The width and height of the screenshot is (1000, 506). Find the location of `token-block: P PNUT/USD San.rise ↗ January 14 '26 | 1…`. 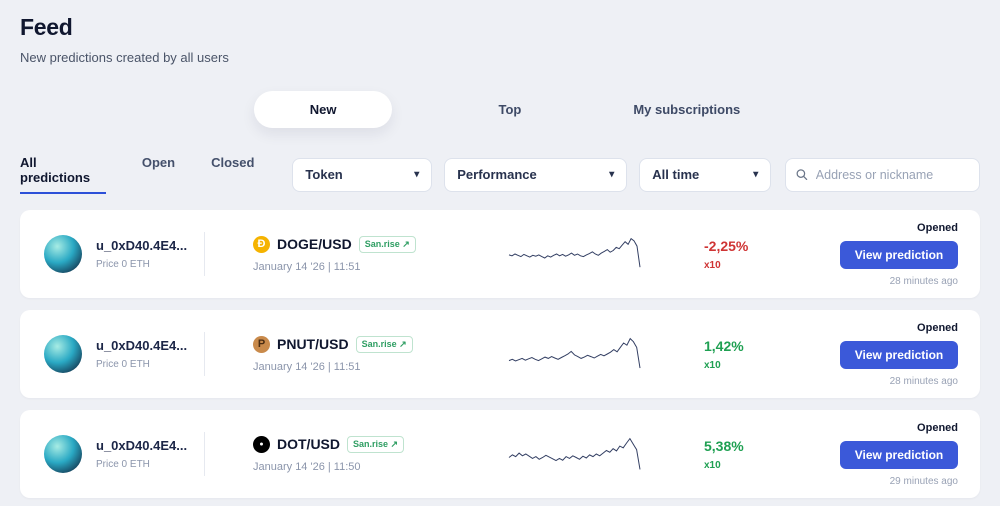

token-block: P PNUT/USD San.rise ↗ January 14 '26 | 1… is located at coordinates (362, 354).